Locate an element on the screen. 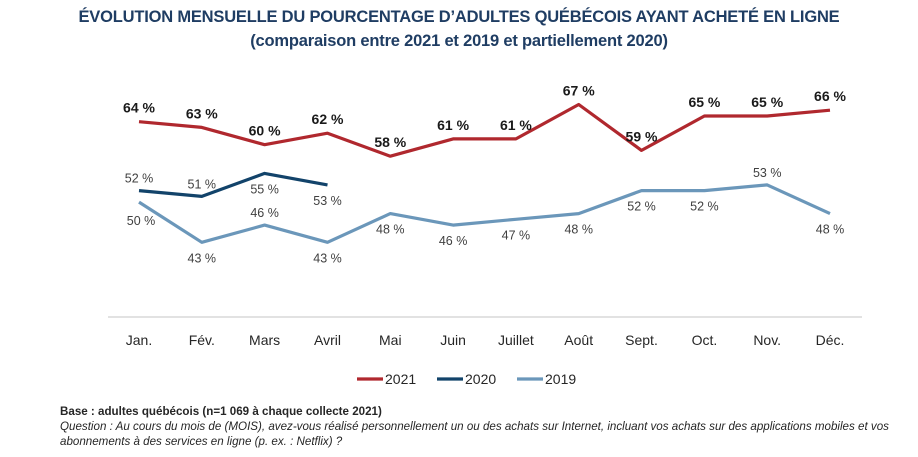 The height and width of the screenshot is (457, 918). data-label-2019: 53 % is located at coordinates (767, 173).